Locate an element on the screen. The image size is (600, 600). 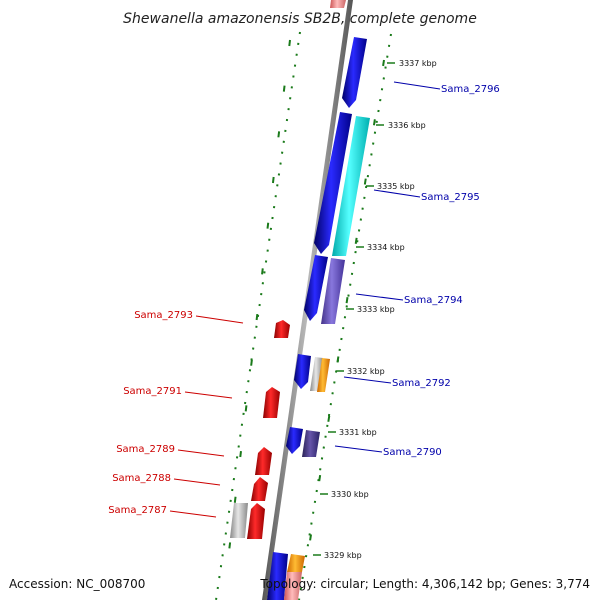
tick-label: 3337 kbp is located at coordinates (418, 63).